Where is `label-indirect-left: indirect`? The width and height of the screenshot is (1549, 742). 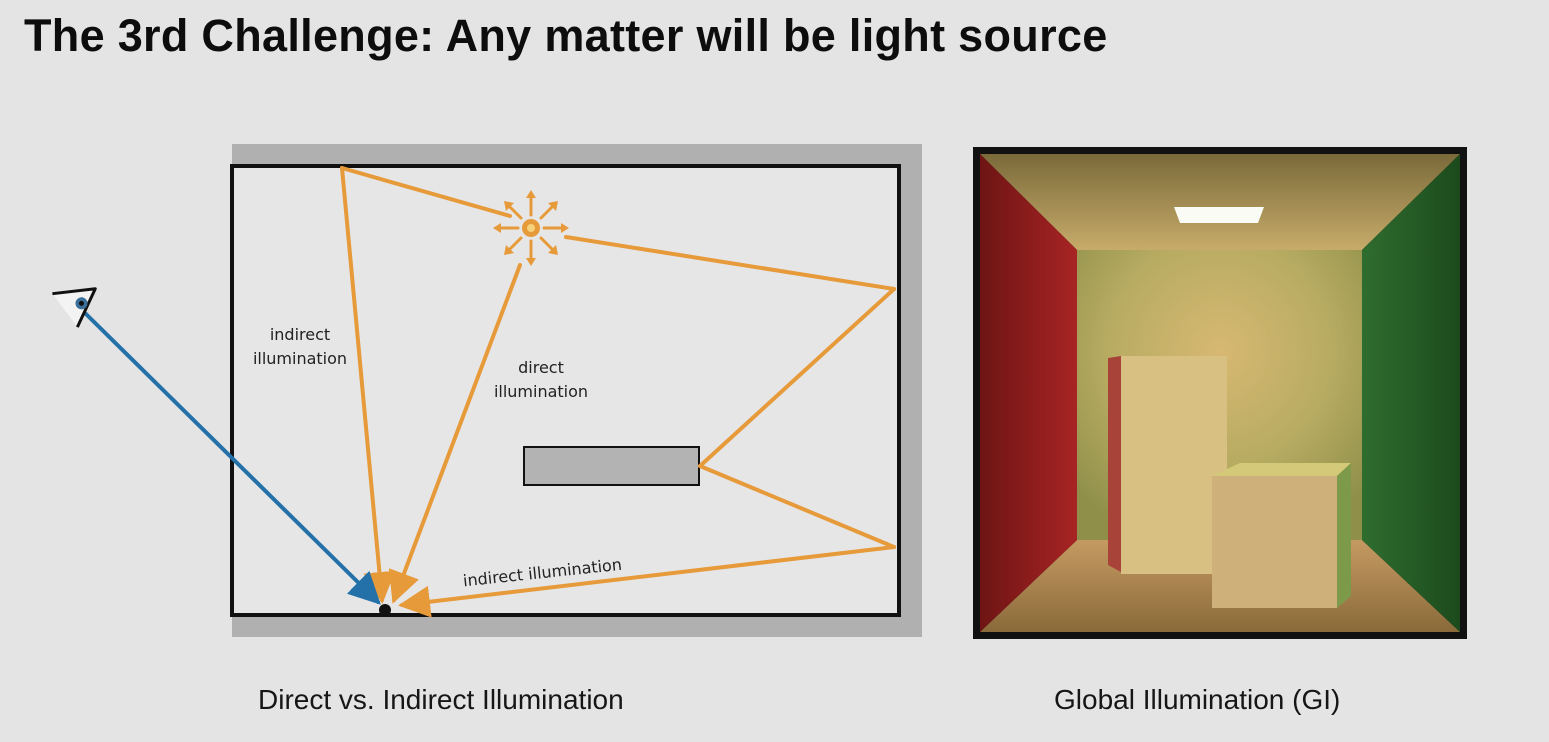
label-indirect-left: indirect is located at coordinates (300, 334).